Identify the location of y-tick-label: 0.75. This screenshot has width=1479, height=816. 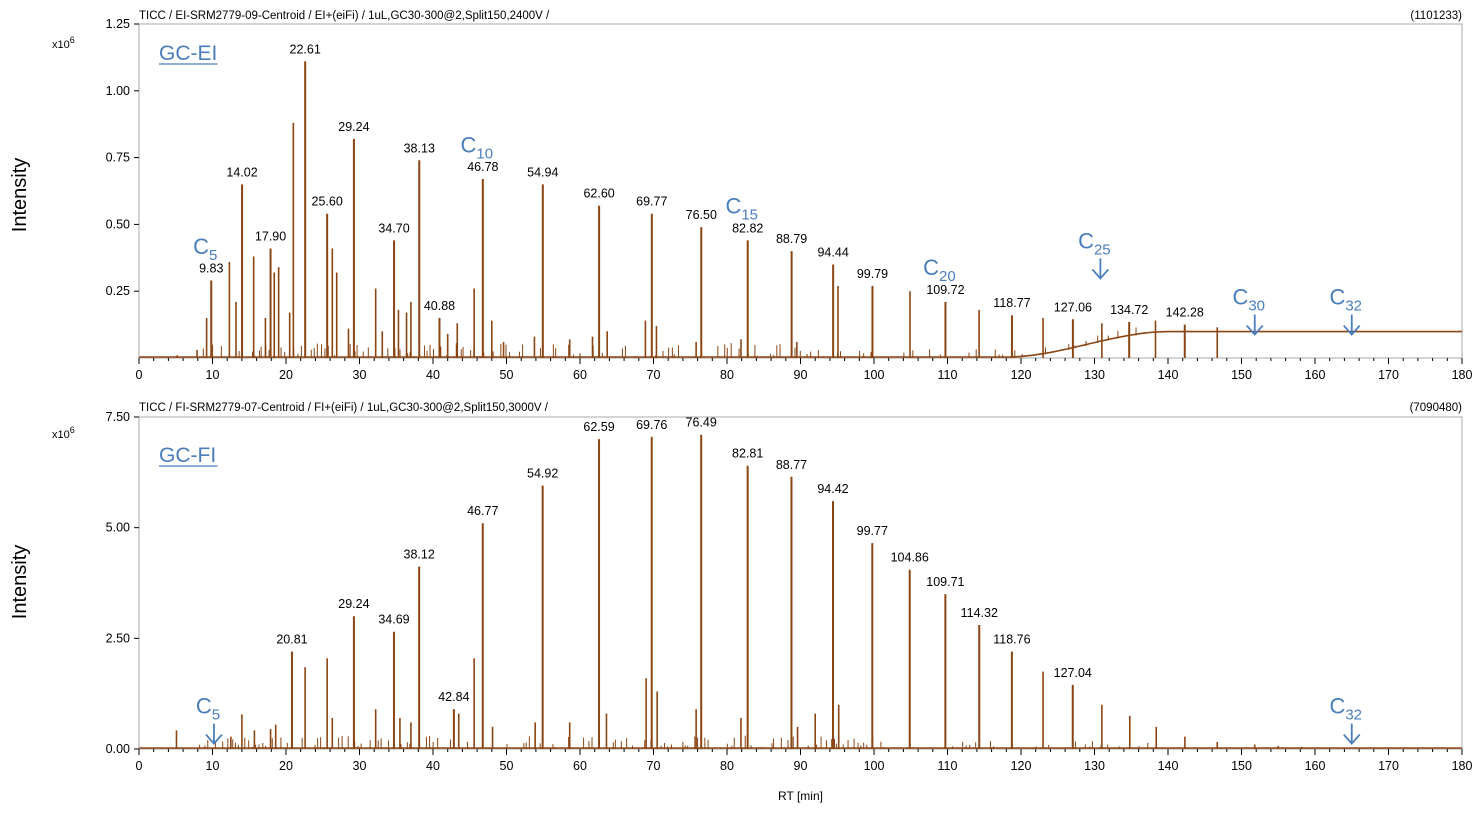
(118, 158).